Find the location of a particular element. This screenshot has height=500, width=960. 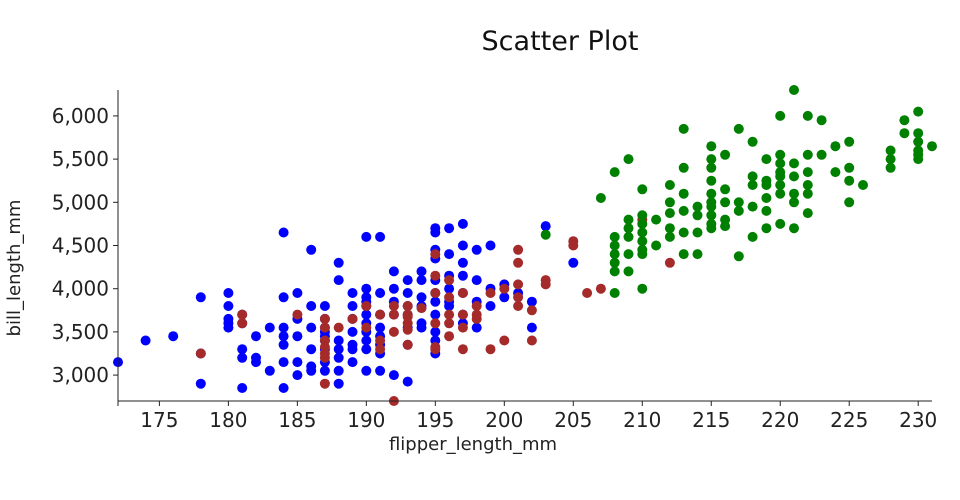

y-tick-label: 4,500 is located at coordinates (80, 246).